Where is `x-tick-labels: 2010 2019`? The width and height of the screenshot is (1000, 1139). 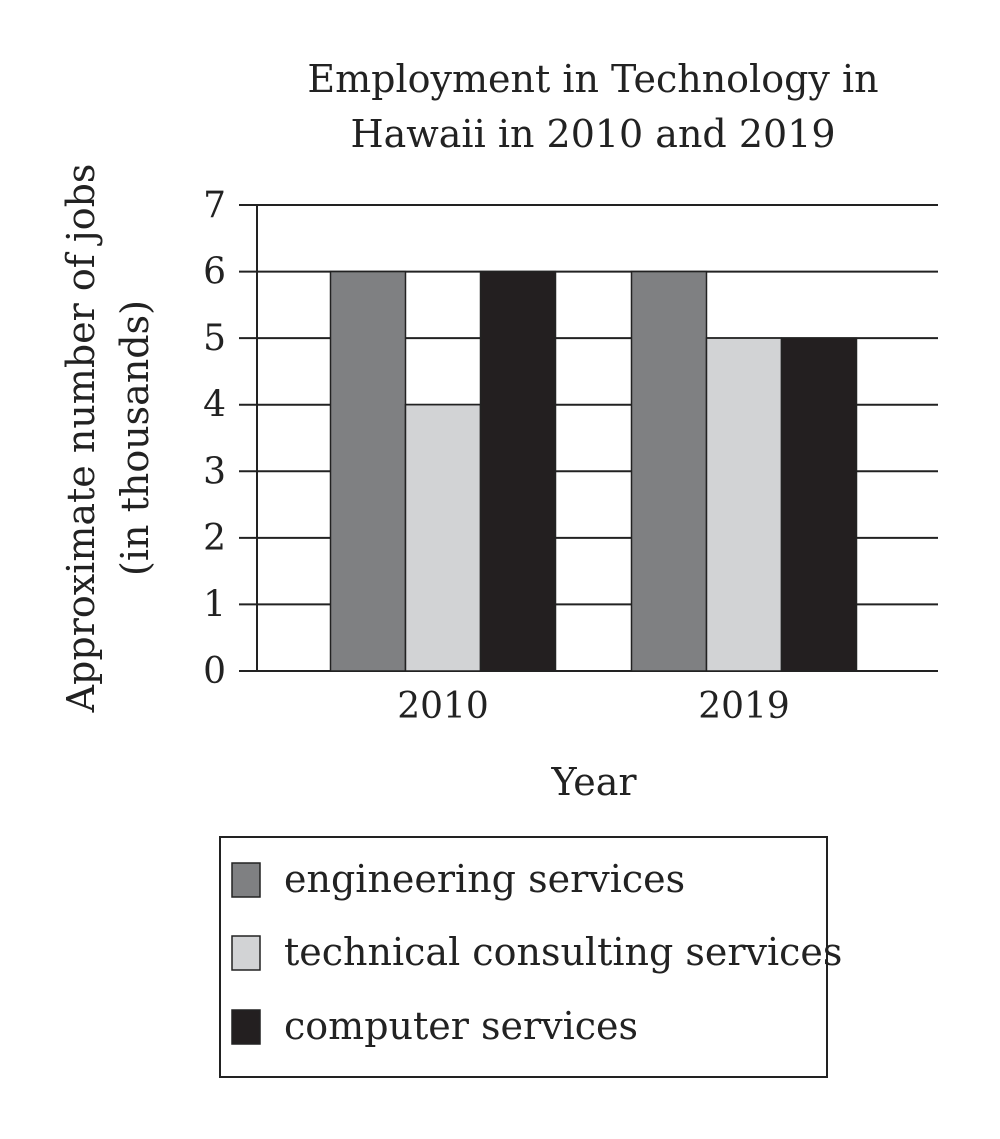 x-tick-labels: 2010 2019 is located at coordinates (593, 706).